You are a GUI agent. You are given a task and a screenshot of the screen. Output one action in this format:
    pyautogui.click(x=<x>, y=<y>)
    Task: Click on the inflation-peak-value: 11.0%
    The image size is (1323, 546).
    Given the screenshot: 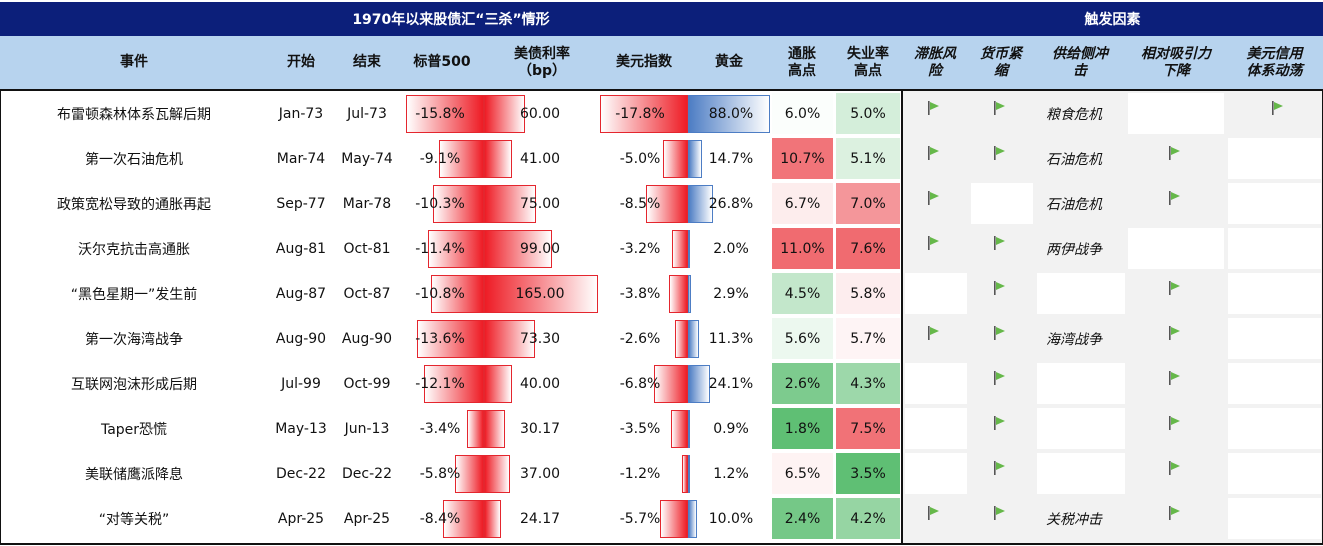 What is the action you would take?
    pyautogui.click(x=802, y=248)
    